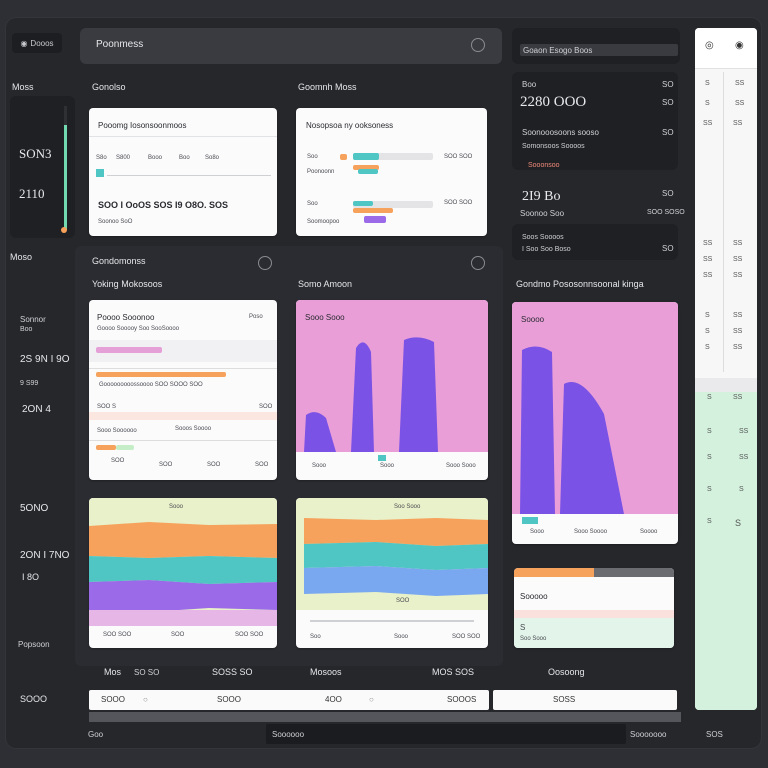 This screenshot has width=768, height=768. I want to click on side-label: Popsoon, so click(34, 644).